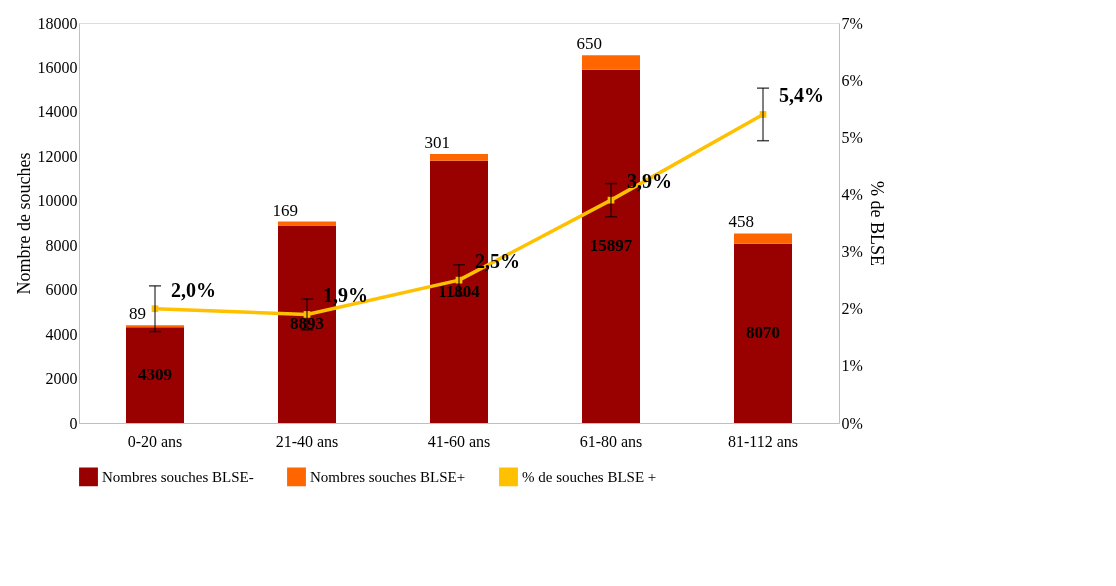 The image size is (1116, 586). What do you see at coordinates (763, 441) in the screenshot?
I see `x-tick-label: 81-112 ans` at bounding box center [763, 441].